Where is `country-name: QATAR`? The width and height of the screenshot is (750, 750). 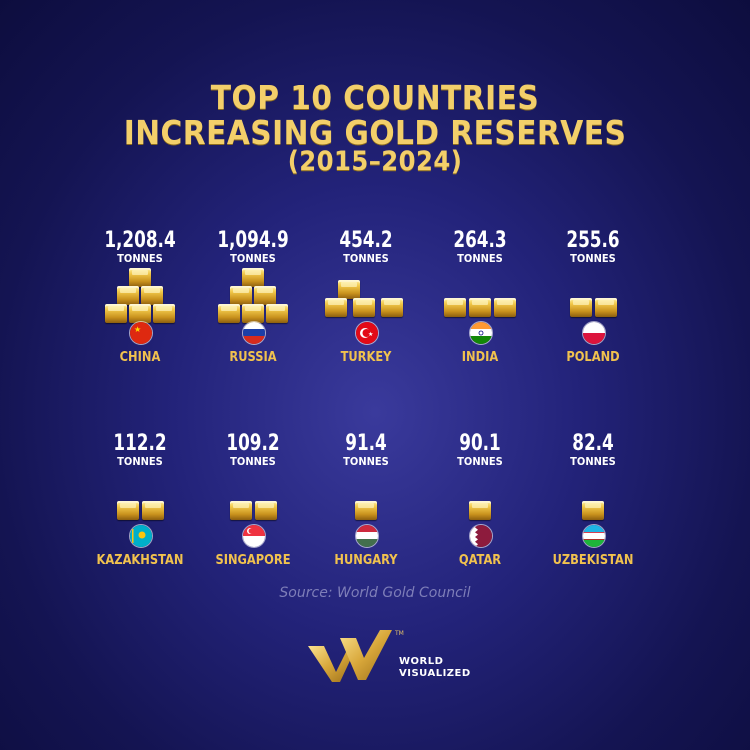
country-name: QATAR is located at coordinates (480, 560).